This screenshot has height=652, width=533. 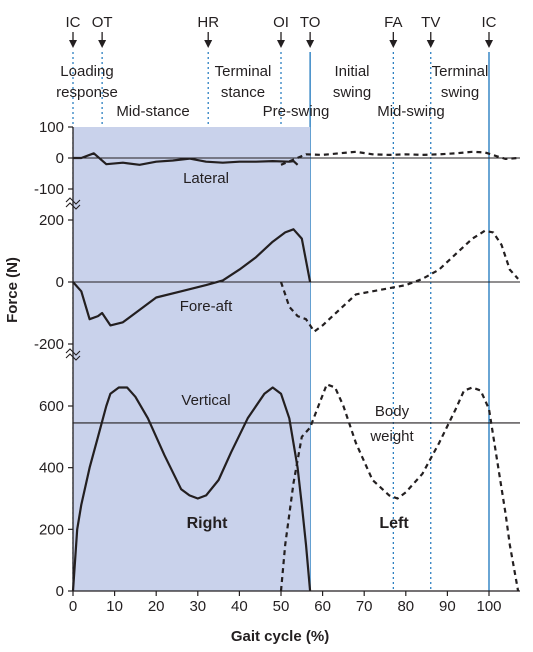 I want to click on body-weight-label-line1: Body, so click(x=392, y=411).